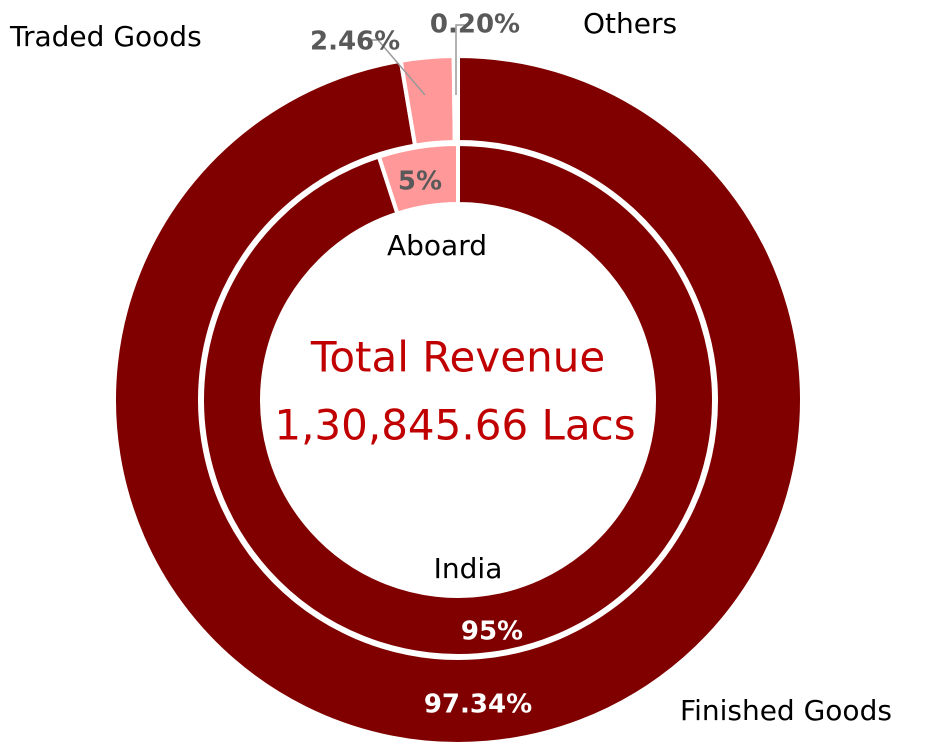  What do you see at coordinates (454, 425) in the screenshot?
I see `center-value: 1,30,845.66 Lacs` at bounding box center [454, 425].